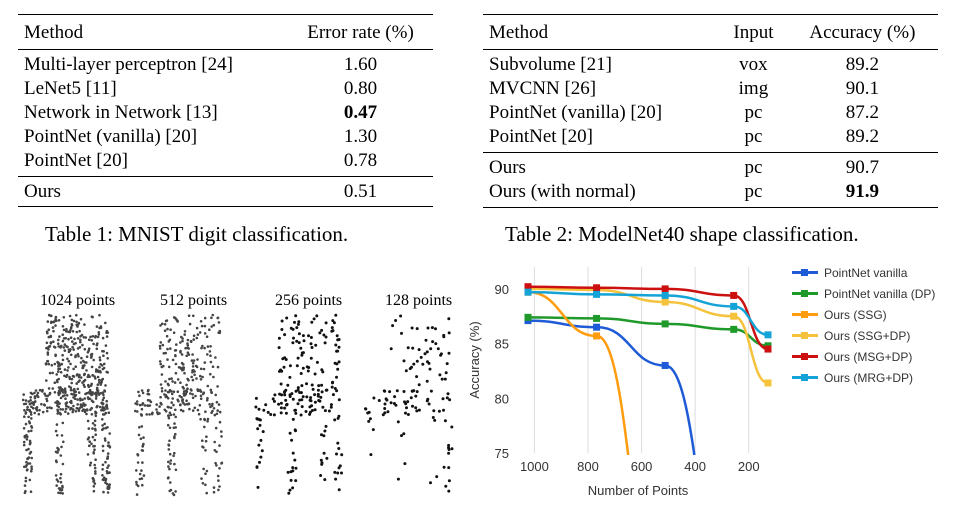  What do you see at coordinates (309, 300) in the screenshot?
I see `pointcloud-label-256: 256 points` at bounding box center [309, 300].